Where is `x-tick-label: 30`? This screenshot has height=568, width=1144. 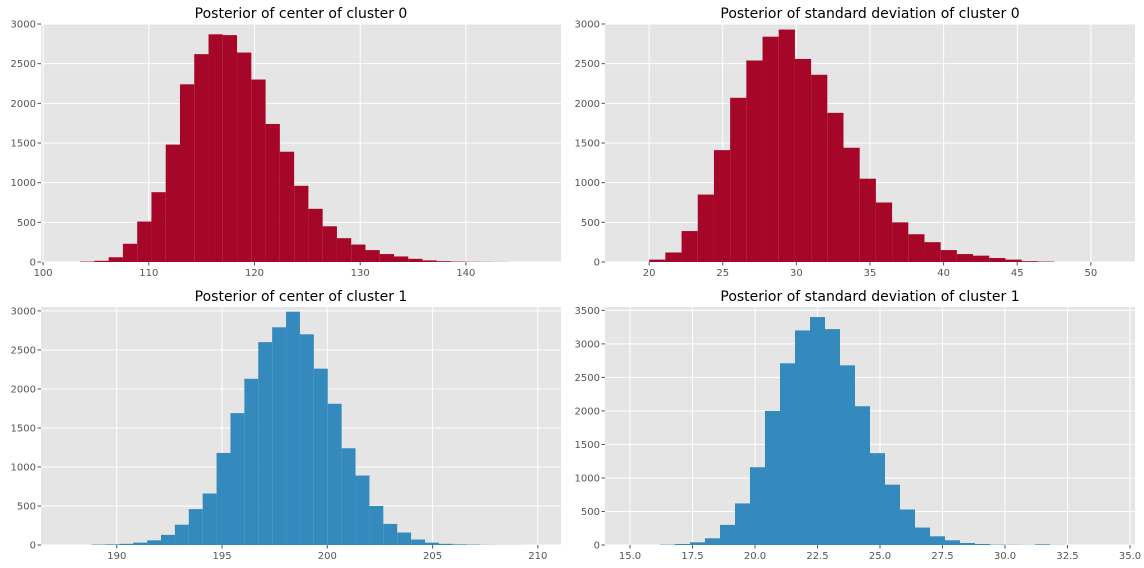
x-tick-label: 30 is located at coordinates (796, 273).